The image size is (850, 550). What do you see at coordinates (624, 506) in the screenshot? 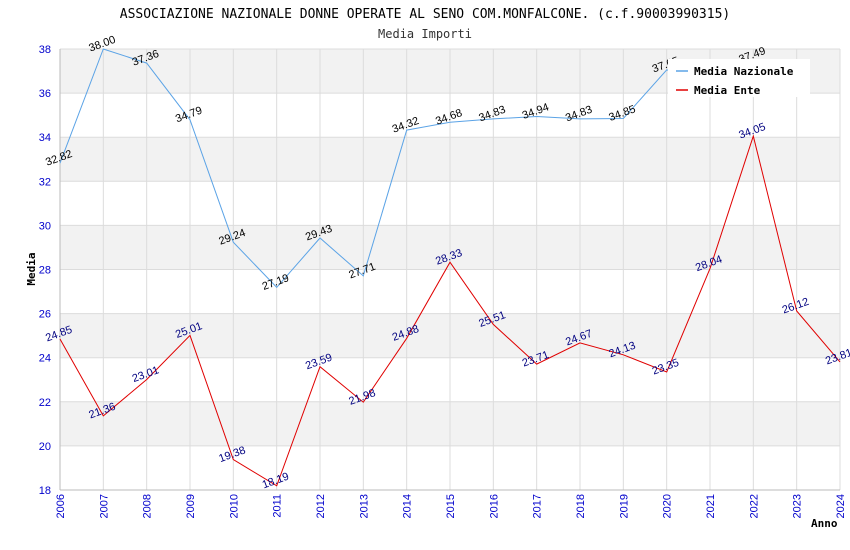
I see `x-tick-label: 2019` at bounding box center [624, 506].